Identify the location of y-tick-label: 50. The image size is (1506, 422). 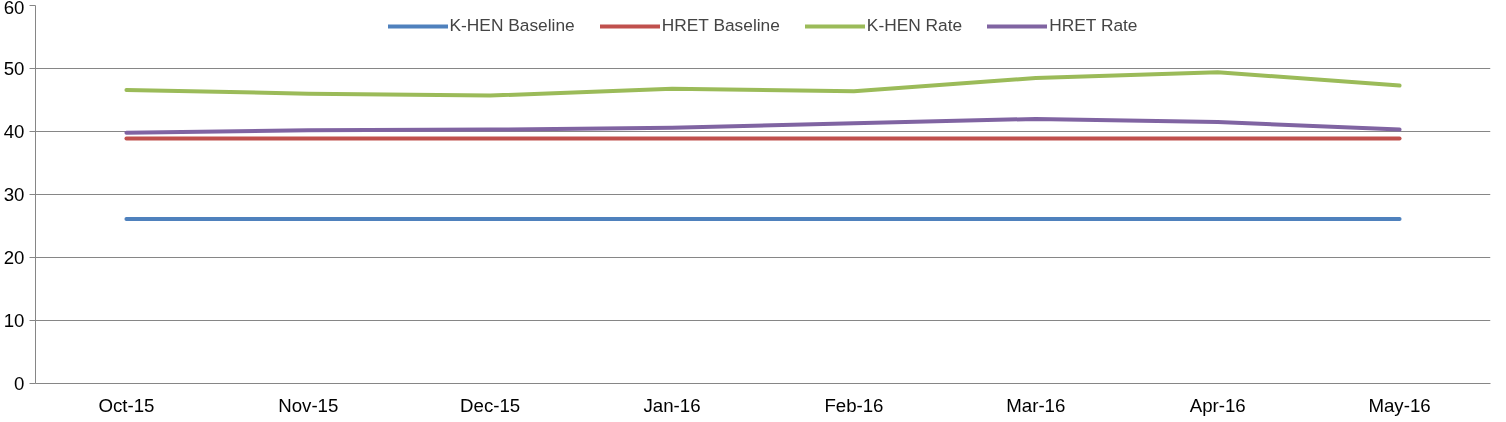
(14, 68).